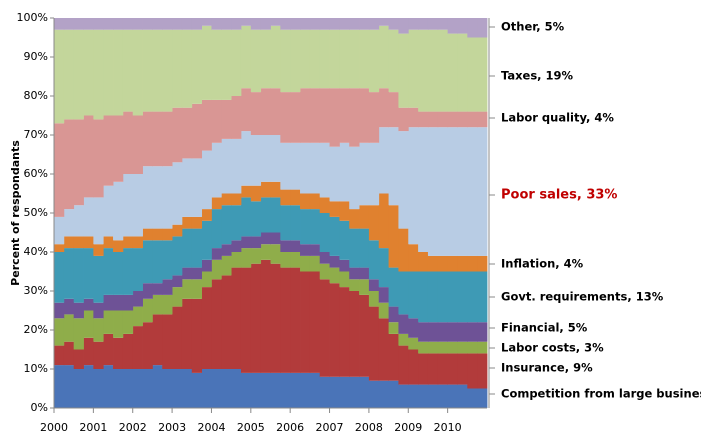  I want to click on x-tick-label: 2000, so click(54, 427).